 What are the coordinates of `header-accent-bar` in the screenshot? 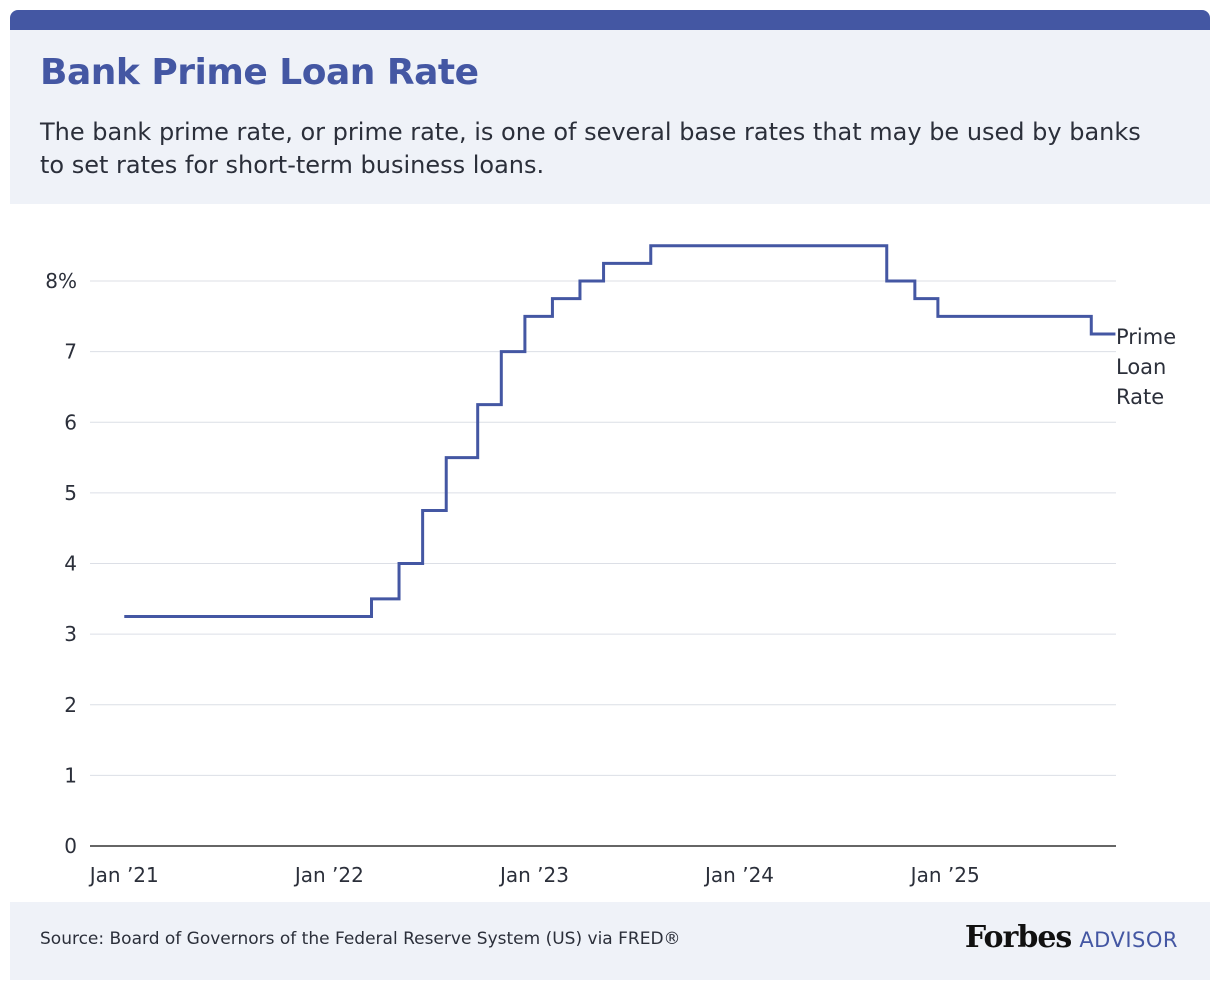 It's located at (610, 20).